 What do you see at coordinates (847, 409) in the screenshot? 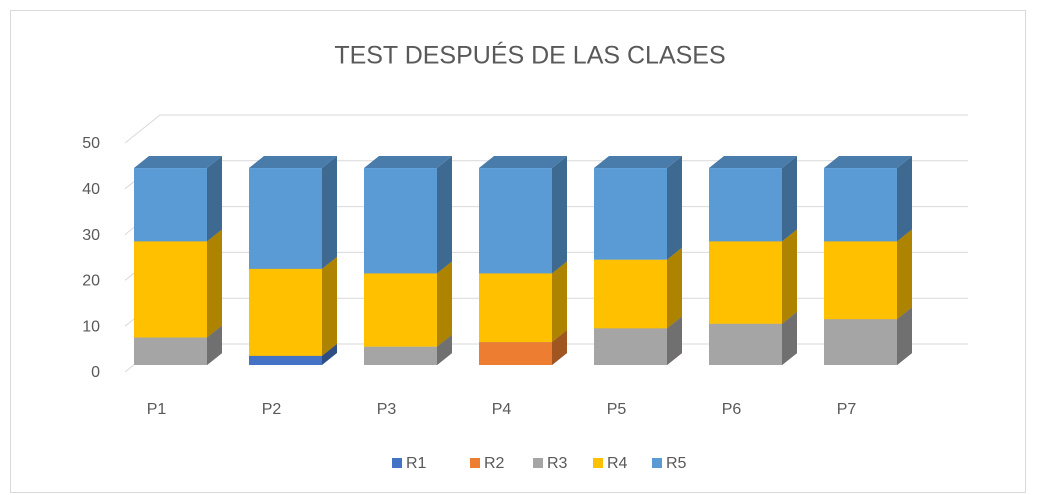
I see `x-tick-label: P7` at bounding box center [847, 409].